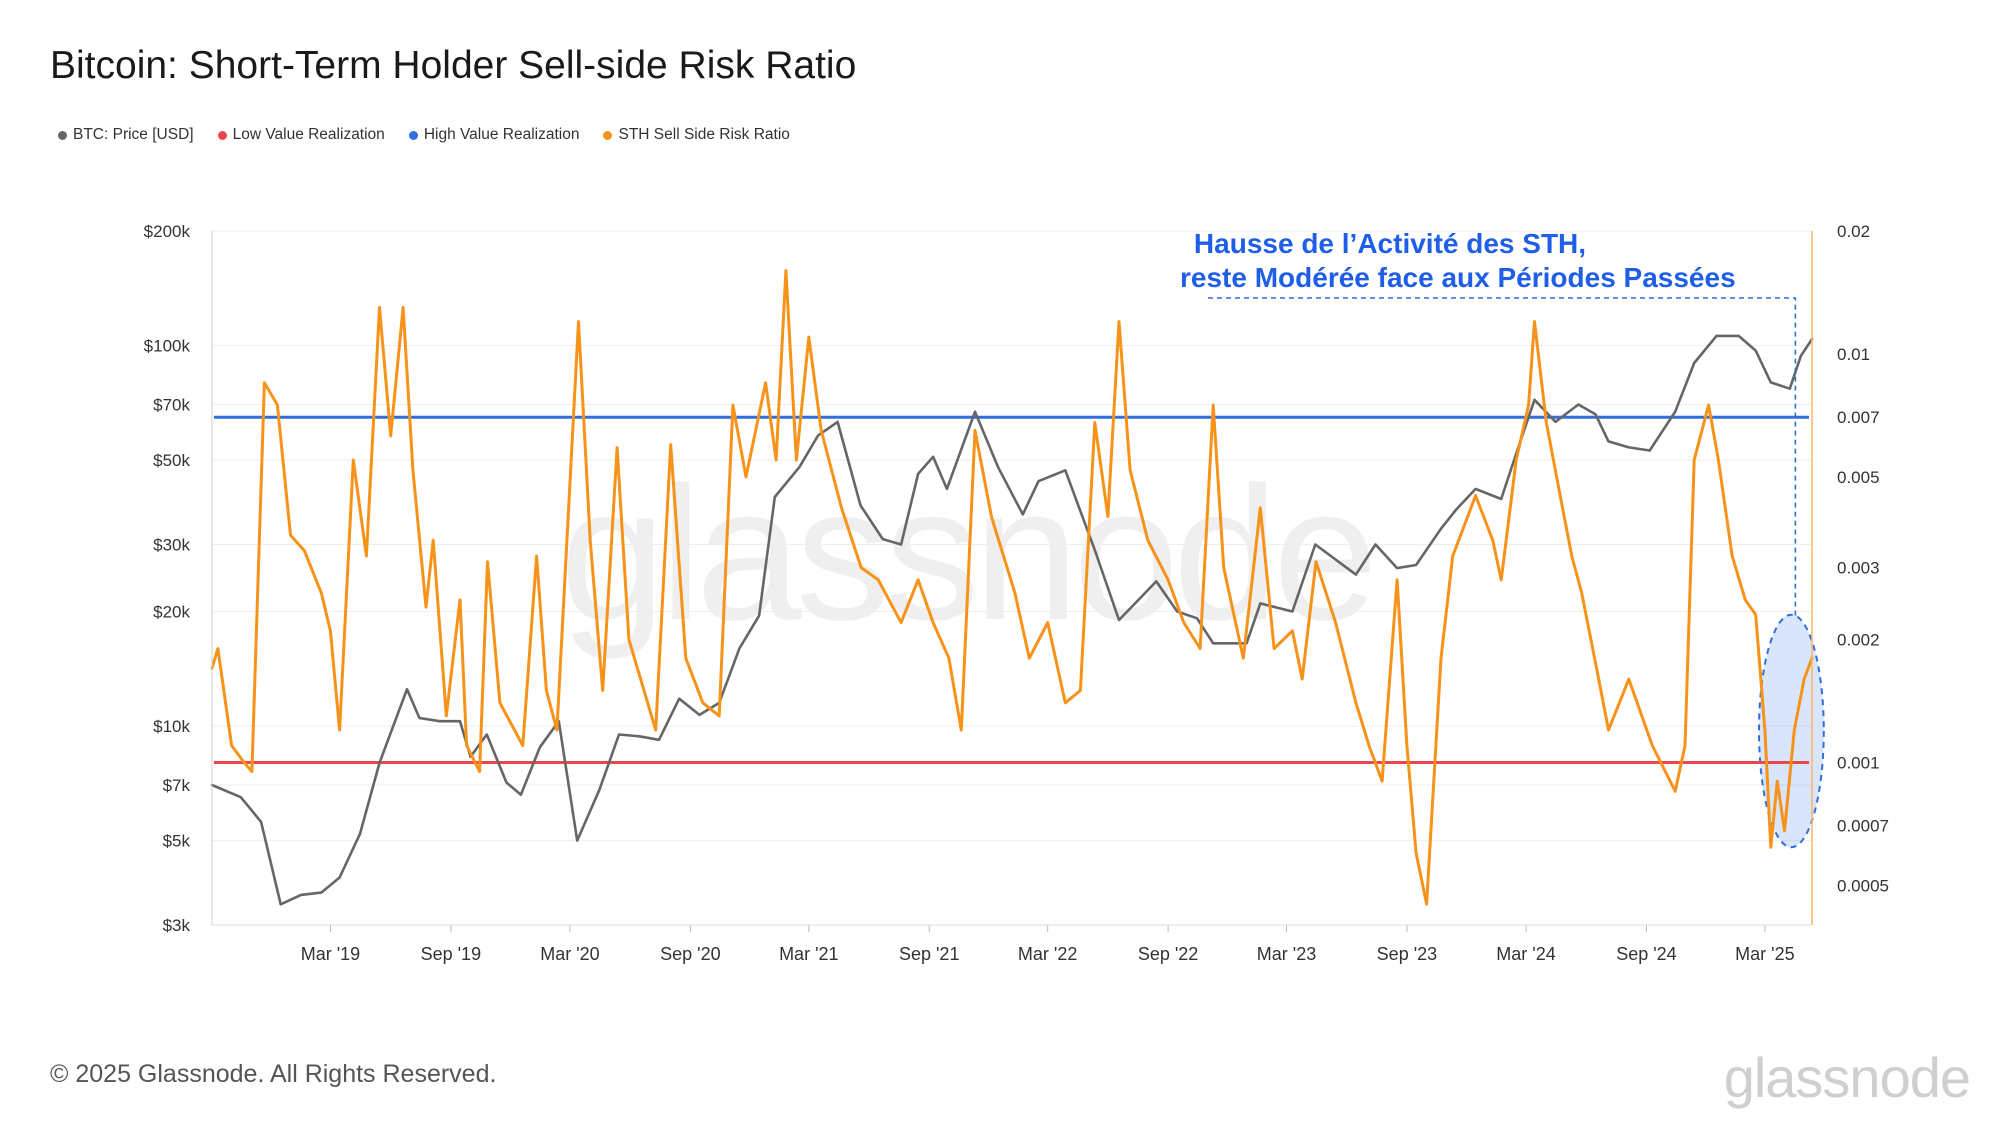  I want to click on x-tick-label: Mar '24, so click(1525, 954).